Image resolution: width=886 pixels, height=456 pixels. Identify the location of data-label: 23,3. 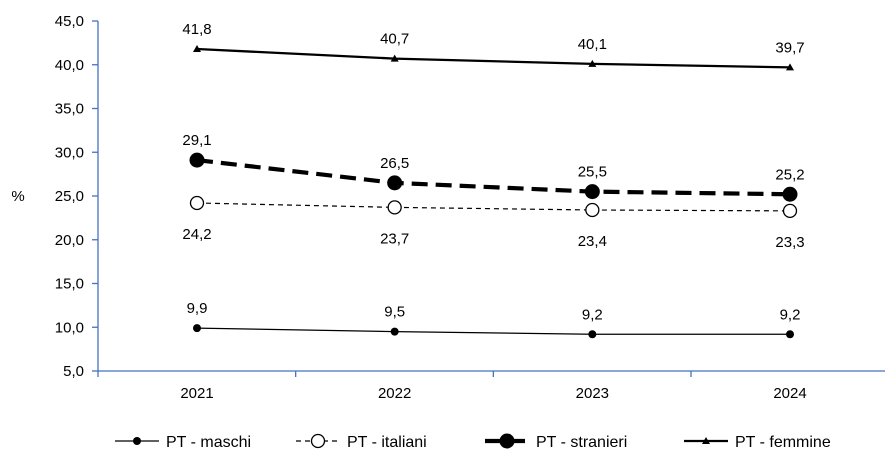
(789, 242).